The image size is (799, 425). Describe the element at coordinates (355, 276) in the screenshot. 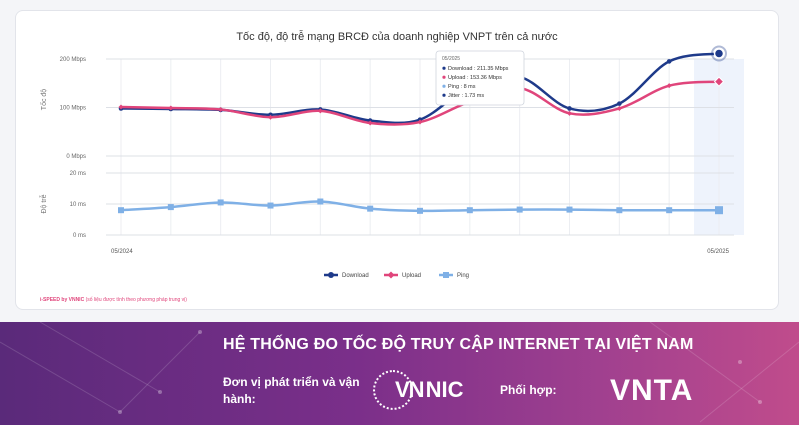

I see `legend-label-download: Download` at that location.